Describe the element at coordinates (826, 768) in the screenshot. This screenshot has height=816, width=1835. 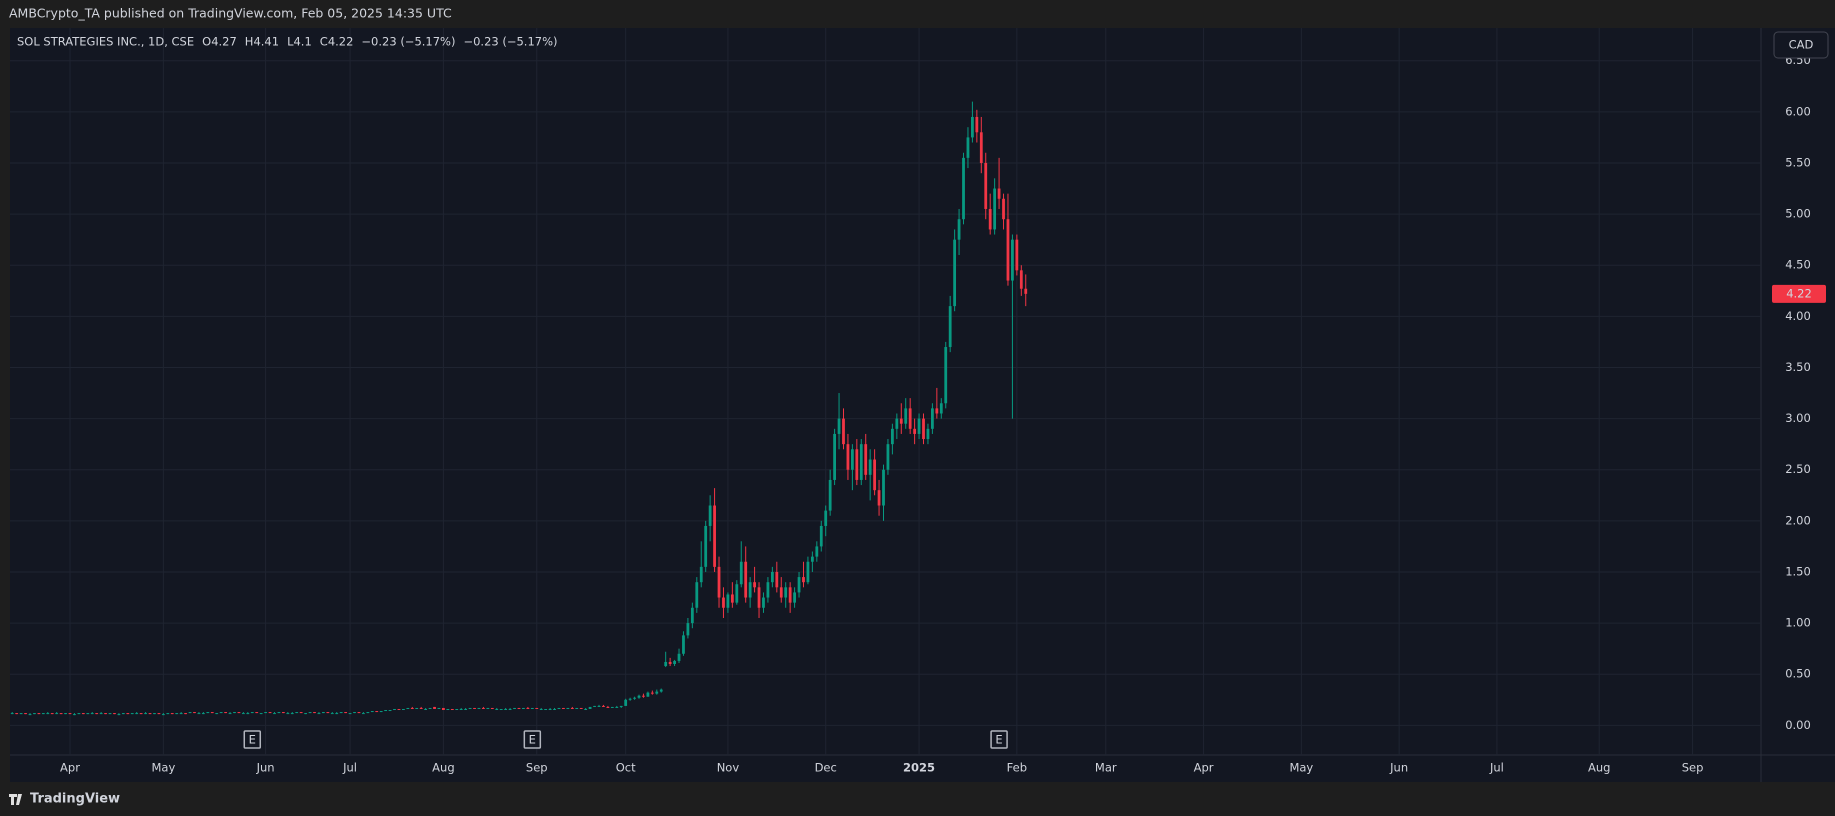
I see `x-tick-label: Dec` at that location.